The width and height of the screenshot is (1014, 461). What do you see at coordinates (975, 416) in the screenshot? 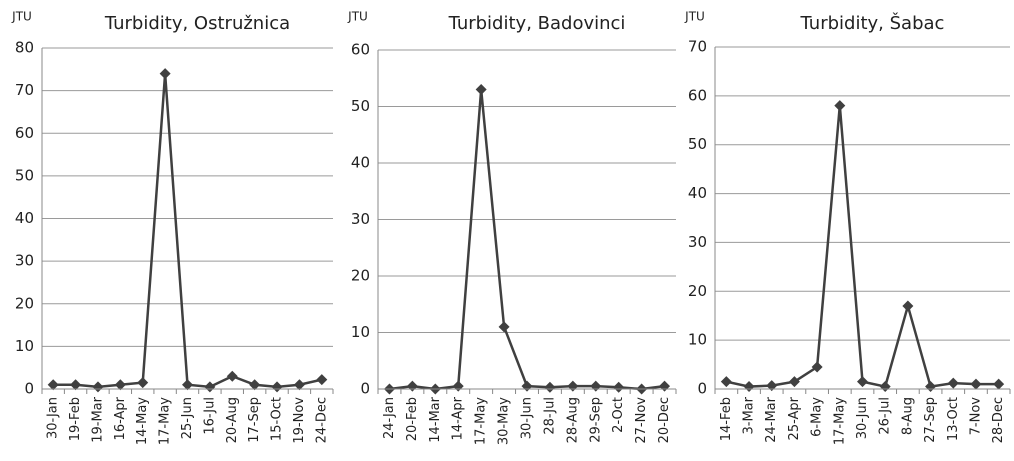
I see `x-tick-label: 7-Nov` at bounding box center [975, 416].